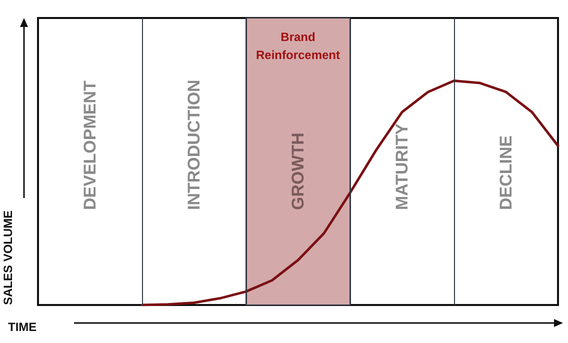 This screenshot has height=343, width=568. What do you see at coordinates (298, 171) in the screenshot?
I see `x-tick-label: GROWTH` at bounding box center [298, 171].